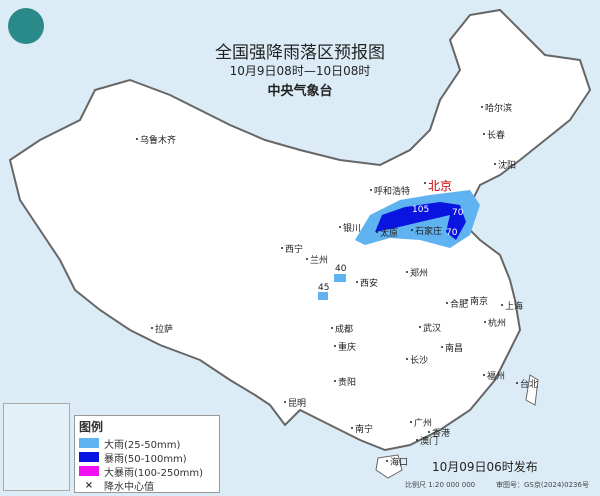  I want to click on map-title: 全国强降雨落区预报图, so click(300, 53).